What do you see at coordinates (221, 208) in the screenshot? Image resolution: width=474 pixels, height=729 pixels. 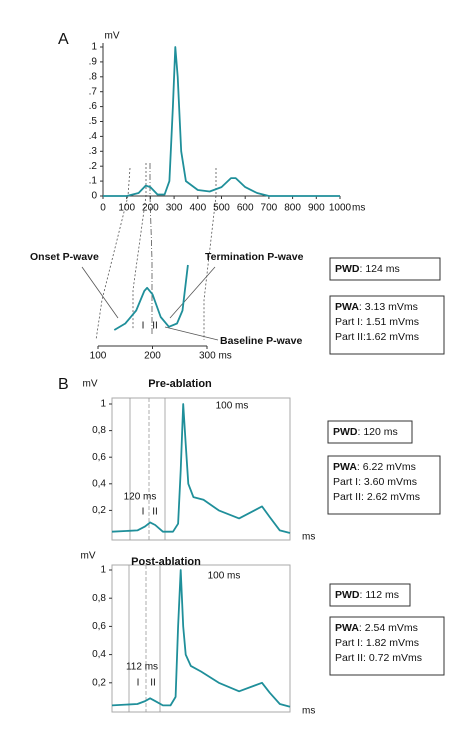 I see `x-tick-label: 500` at bounding box center [221, 208].